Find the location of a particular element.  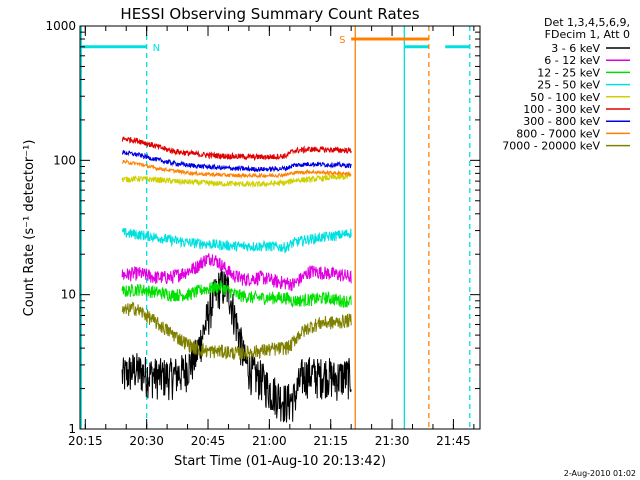

legend-header: FDecim 1, Att 0 is located at coordinates (587, 34).